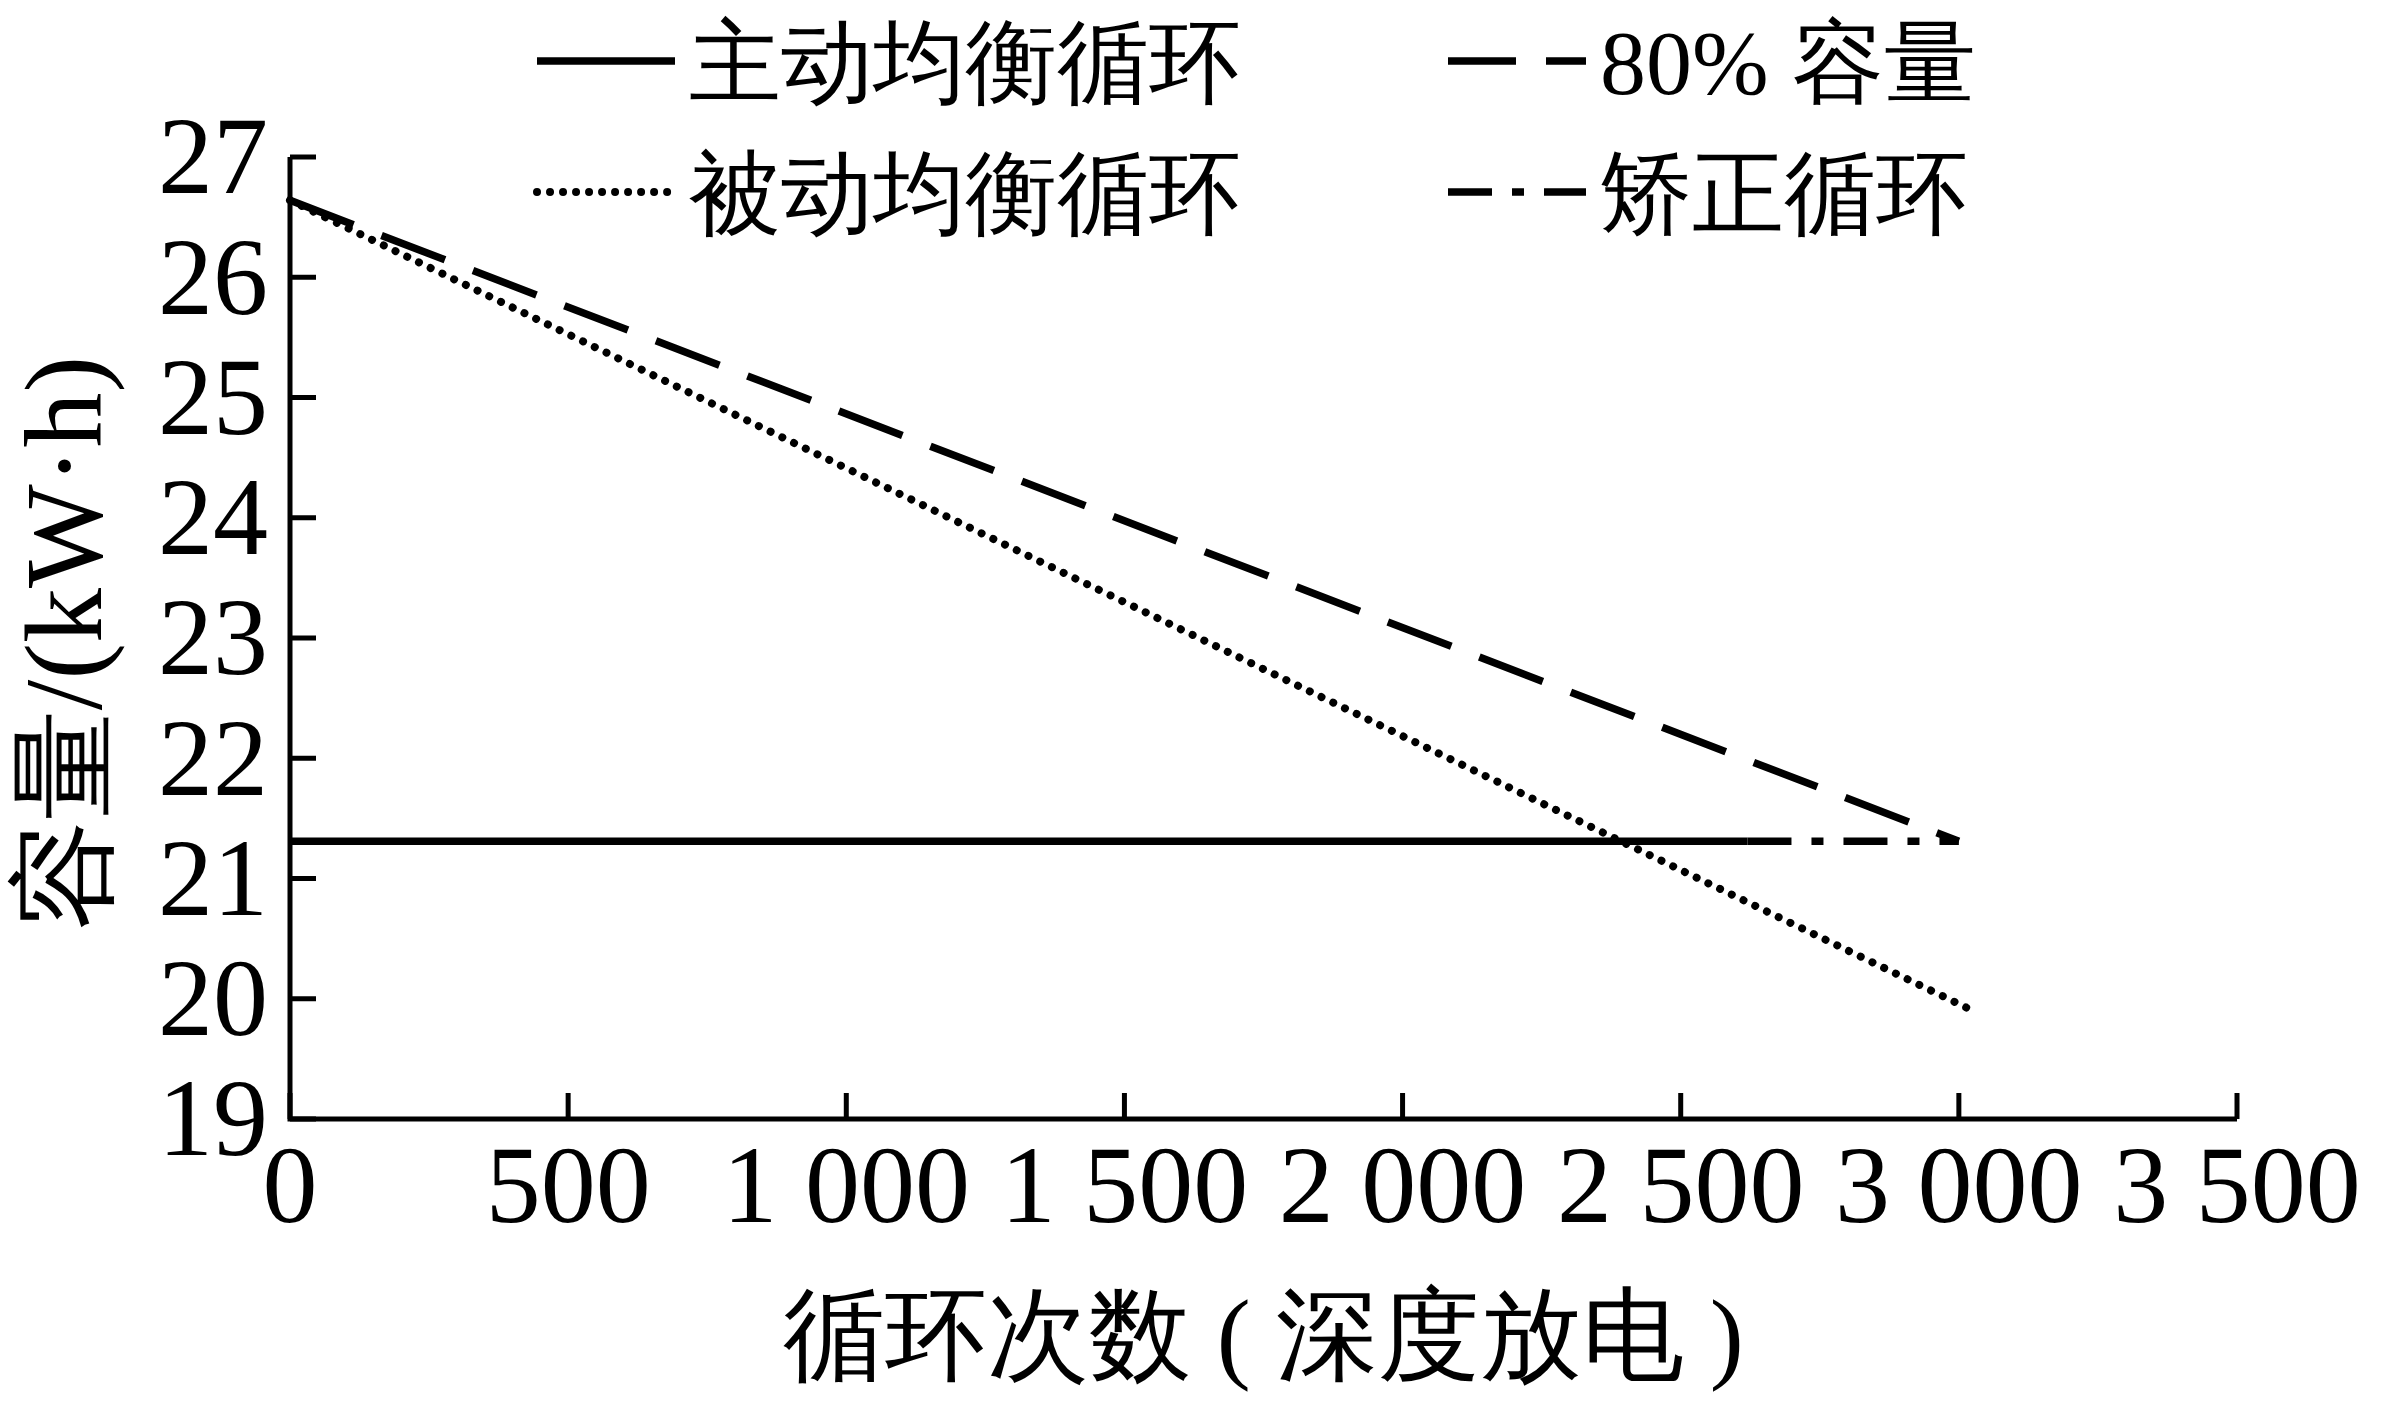 This screenshot has height=1402, width=2394. Describe the element at coordinates (213, 396) in the screenshot. I see `y-tick-label: 25` at that location.